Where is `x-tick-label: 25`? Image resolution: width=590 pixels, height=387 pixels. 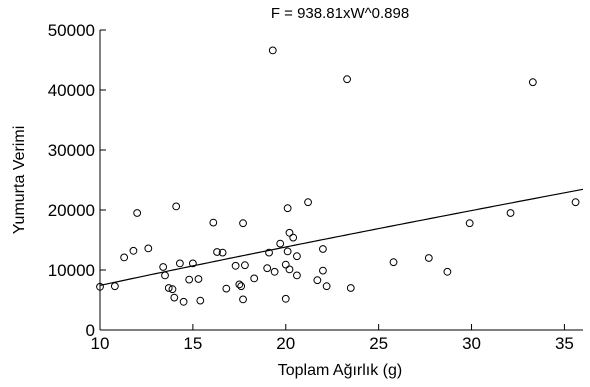 x-tick-label: 25 is located at coordinates (378, 343).